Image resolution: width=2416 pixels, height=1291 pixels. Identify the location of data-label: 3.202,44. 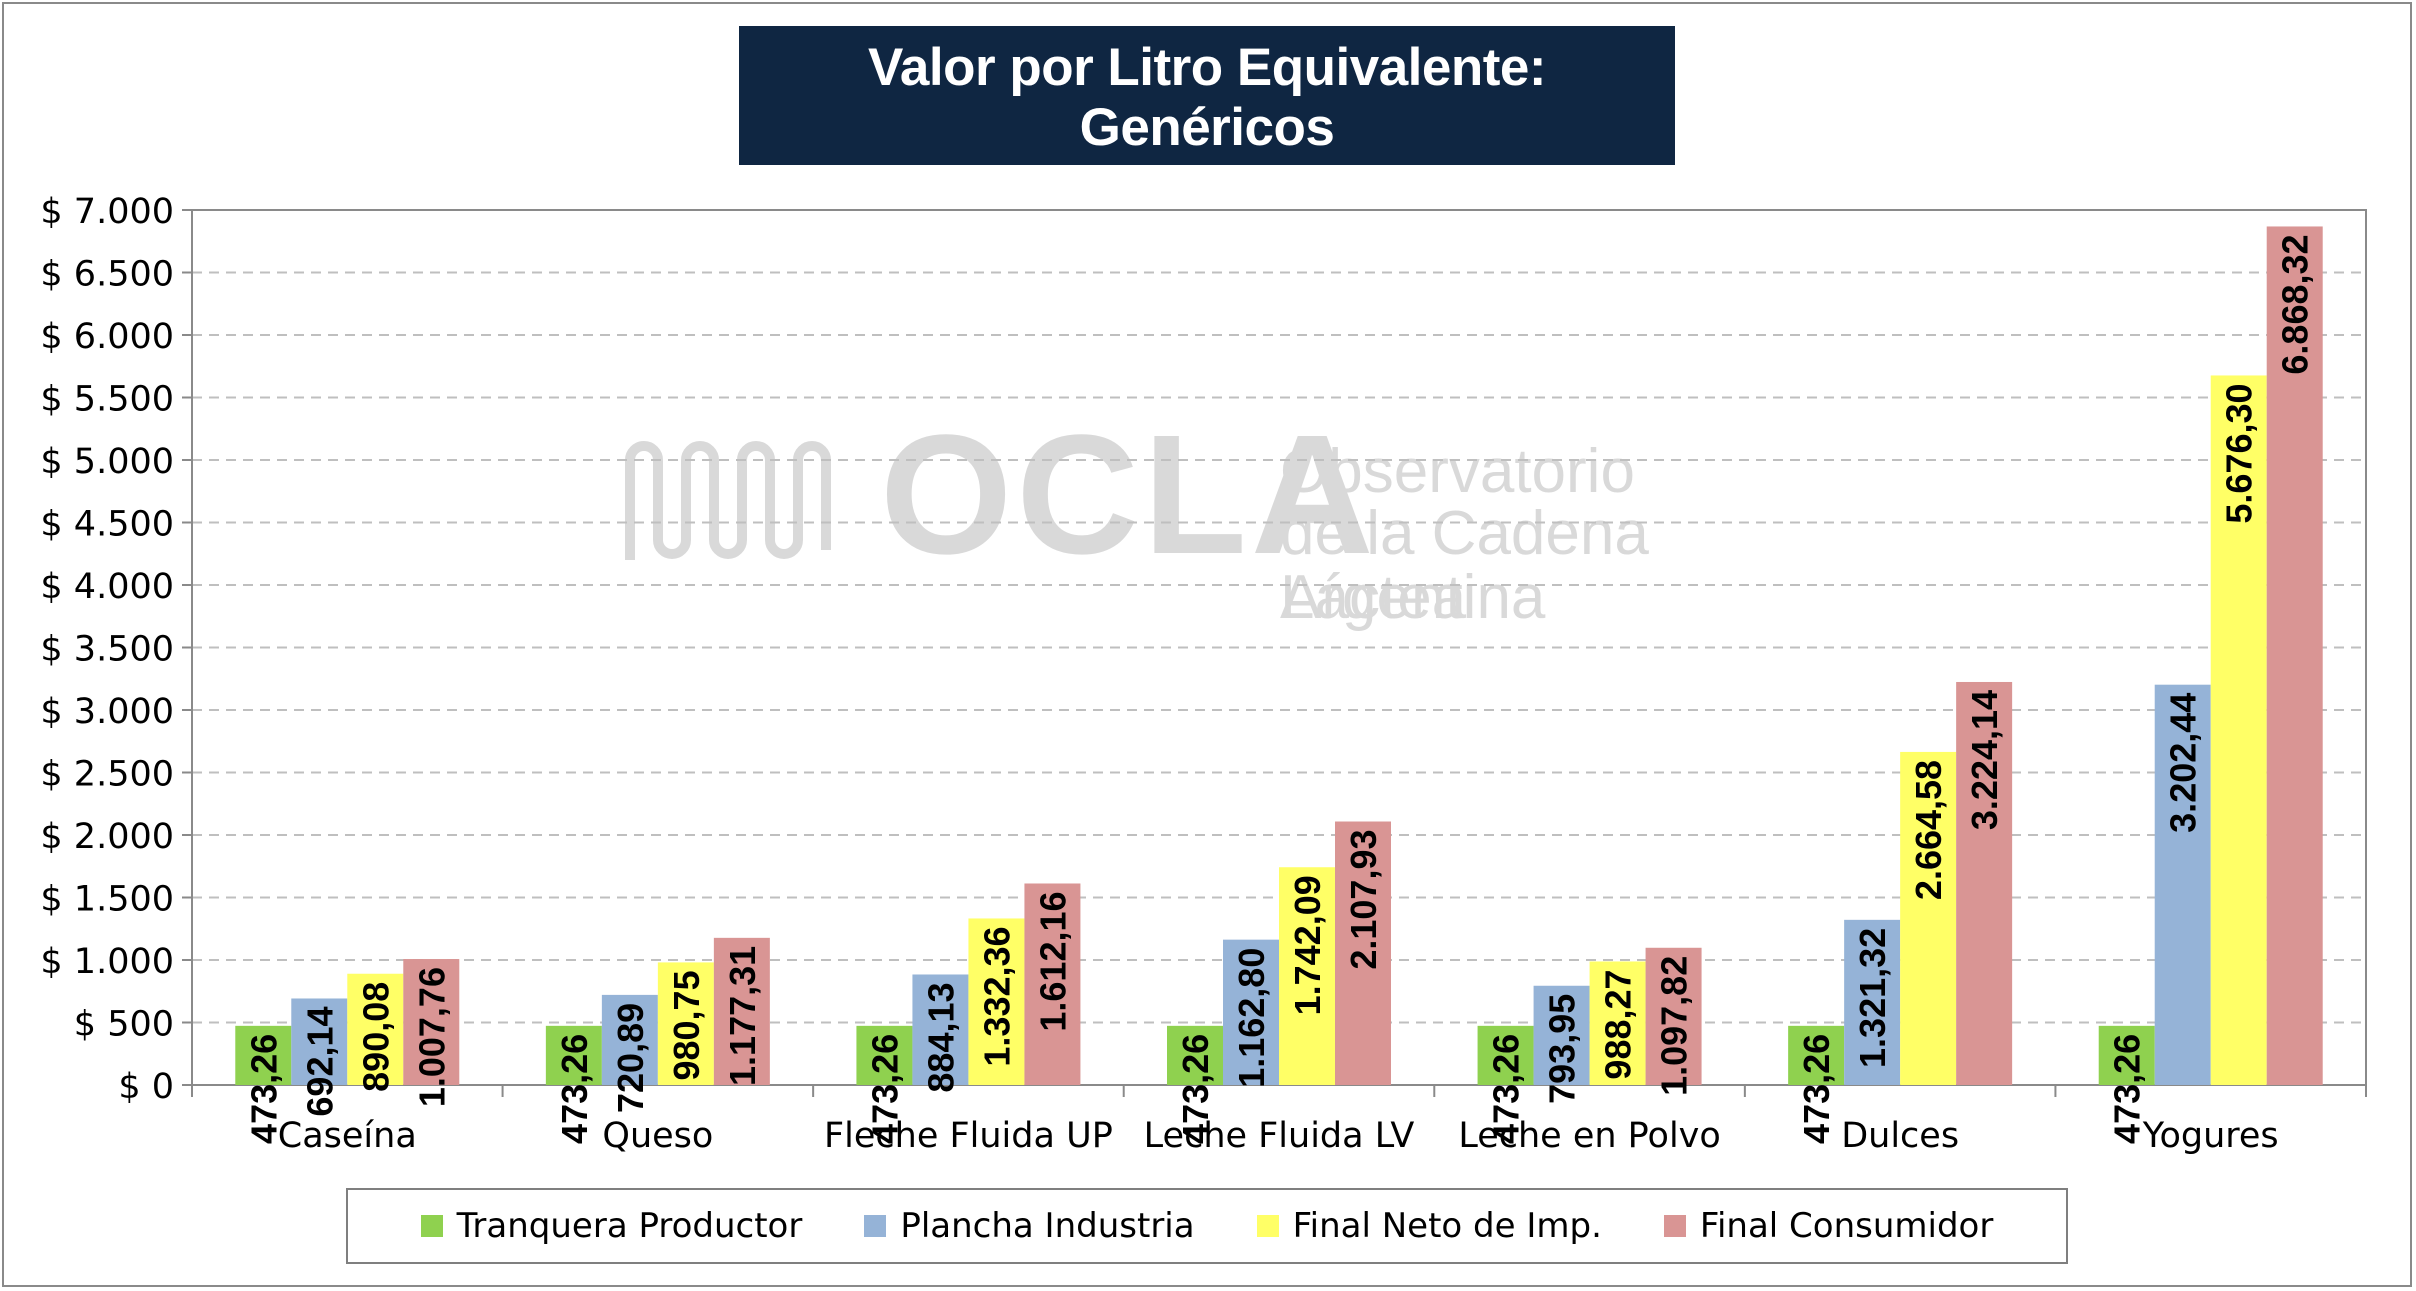
(2183, 763).